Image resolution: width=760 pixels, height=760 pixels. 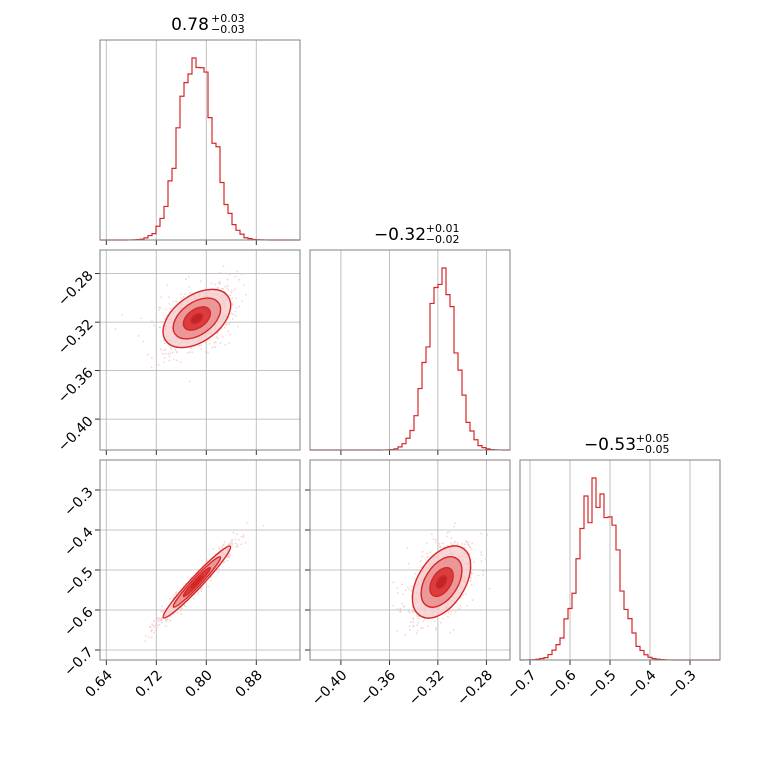 I want to click on x-tick-label: −0.36, so click(x=378, y=688).